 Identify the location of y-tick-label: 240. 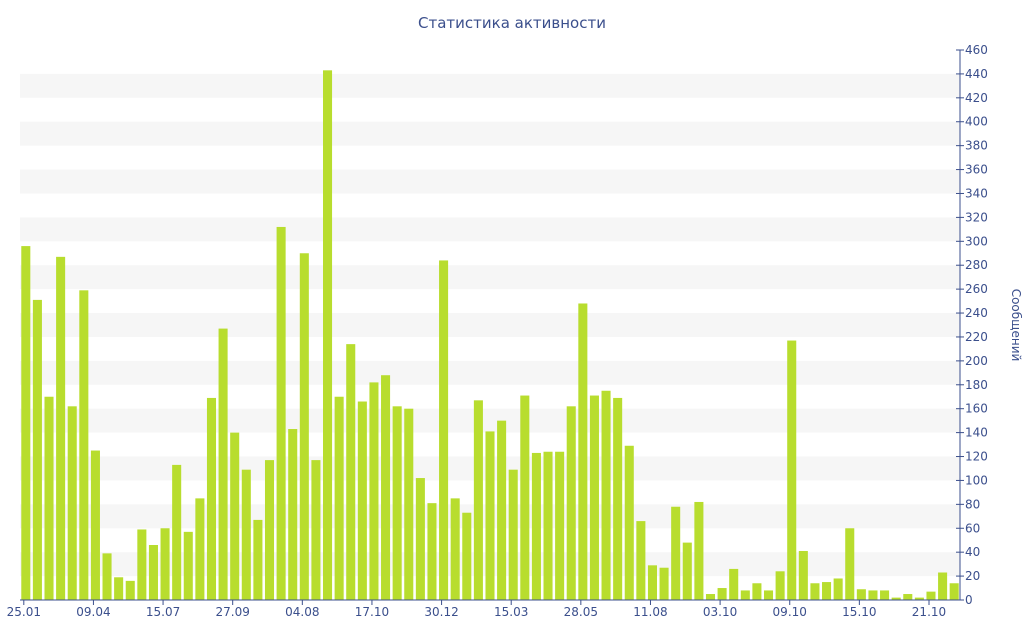
(976, 313).